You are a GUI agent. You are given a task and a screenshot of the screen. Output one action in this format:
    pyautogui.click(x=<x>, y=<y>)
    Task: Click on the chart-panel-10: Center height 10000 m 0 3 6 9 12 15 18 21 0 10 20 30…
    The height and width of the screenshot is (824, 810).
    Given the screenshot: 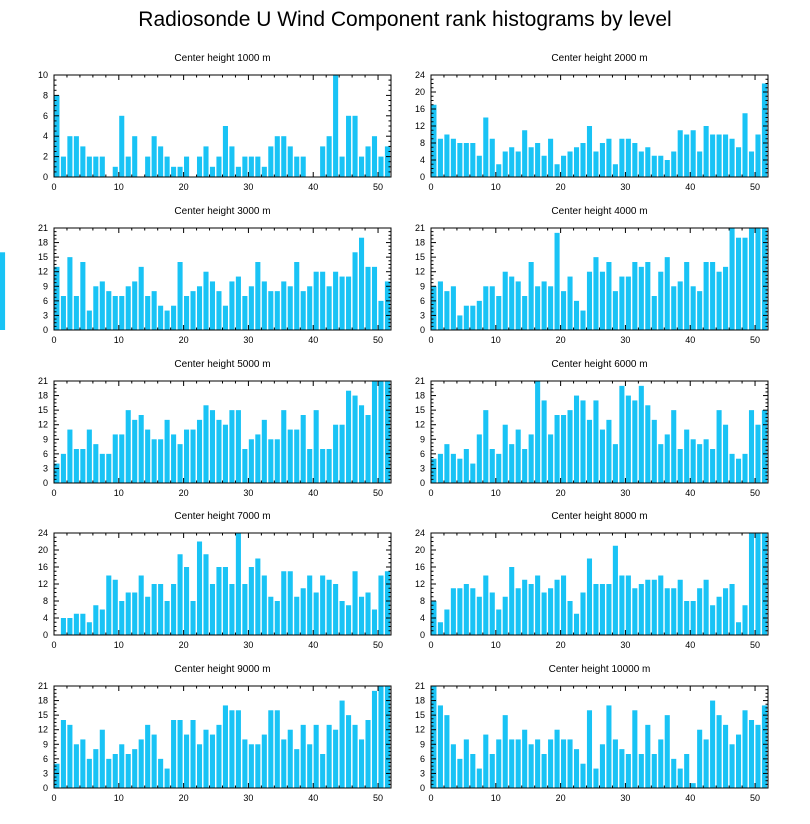 What is the action you would take?
    pyautogui.click(x=592, y=733)
    